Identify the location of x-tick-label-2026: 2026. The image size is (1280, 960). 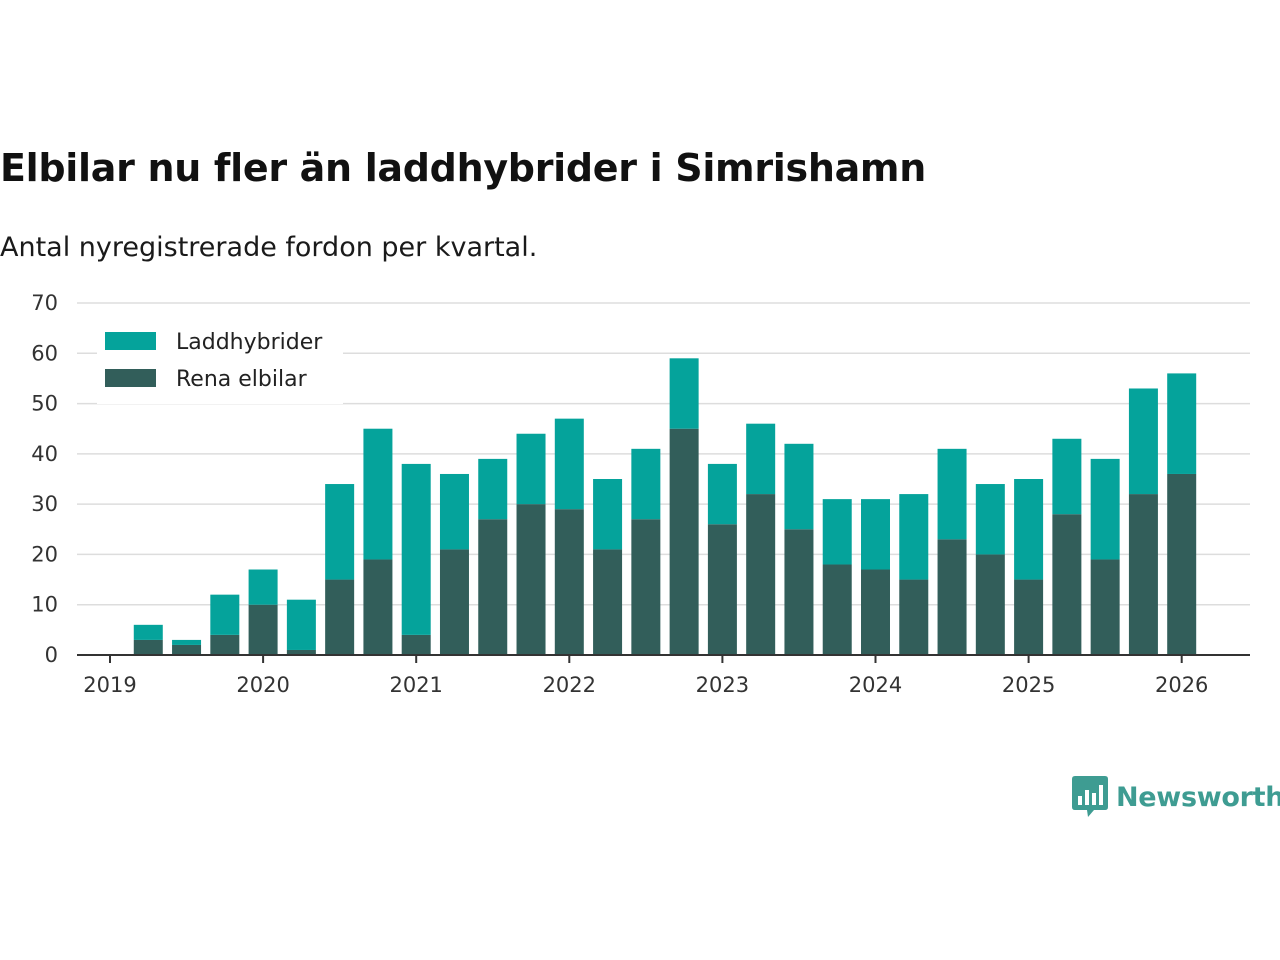
(1181, 685).